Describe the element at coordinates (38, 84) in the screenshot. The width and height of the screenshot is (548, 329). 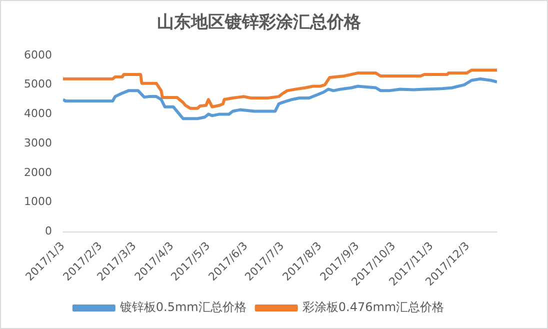
I see `y-tick-label: 5000` at that location.